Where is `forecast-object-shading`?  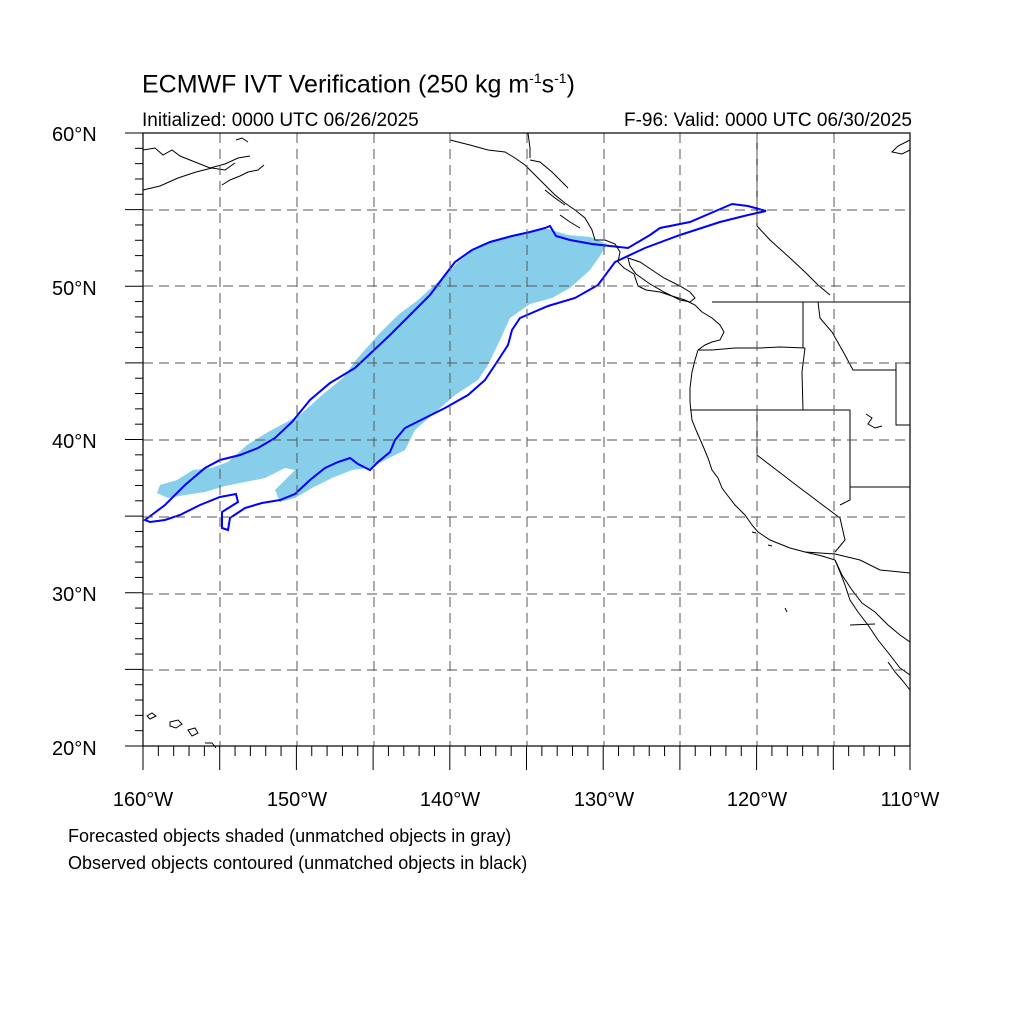
forecast-object-shading is located at coordinates (382, 365).